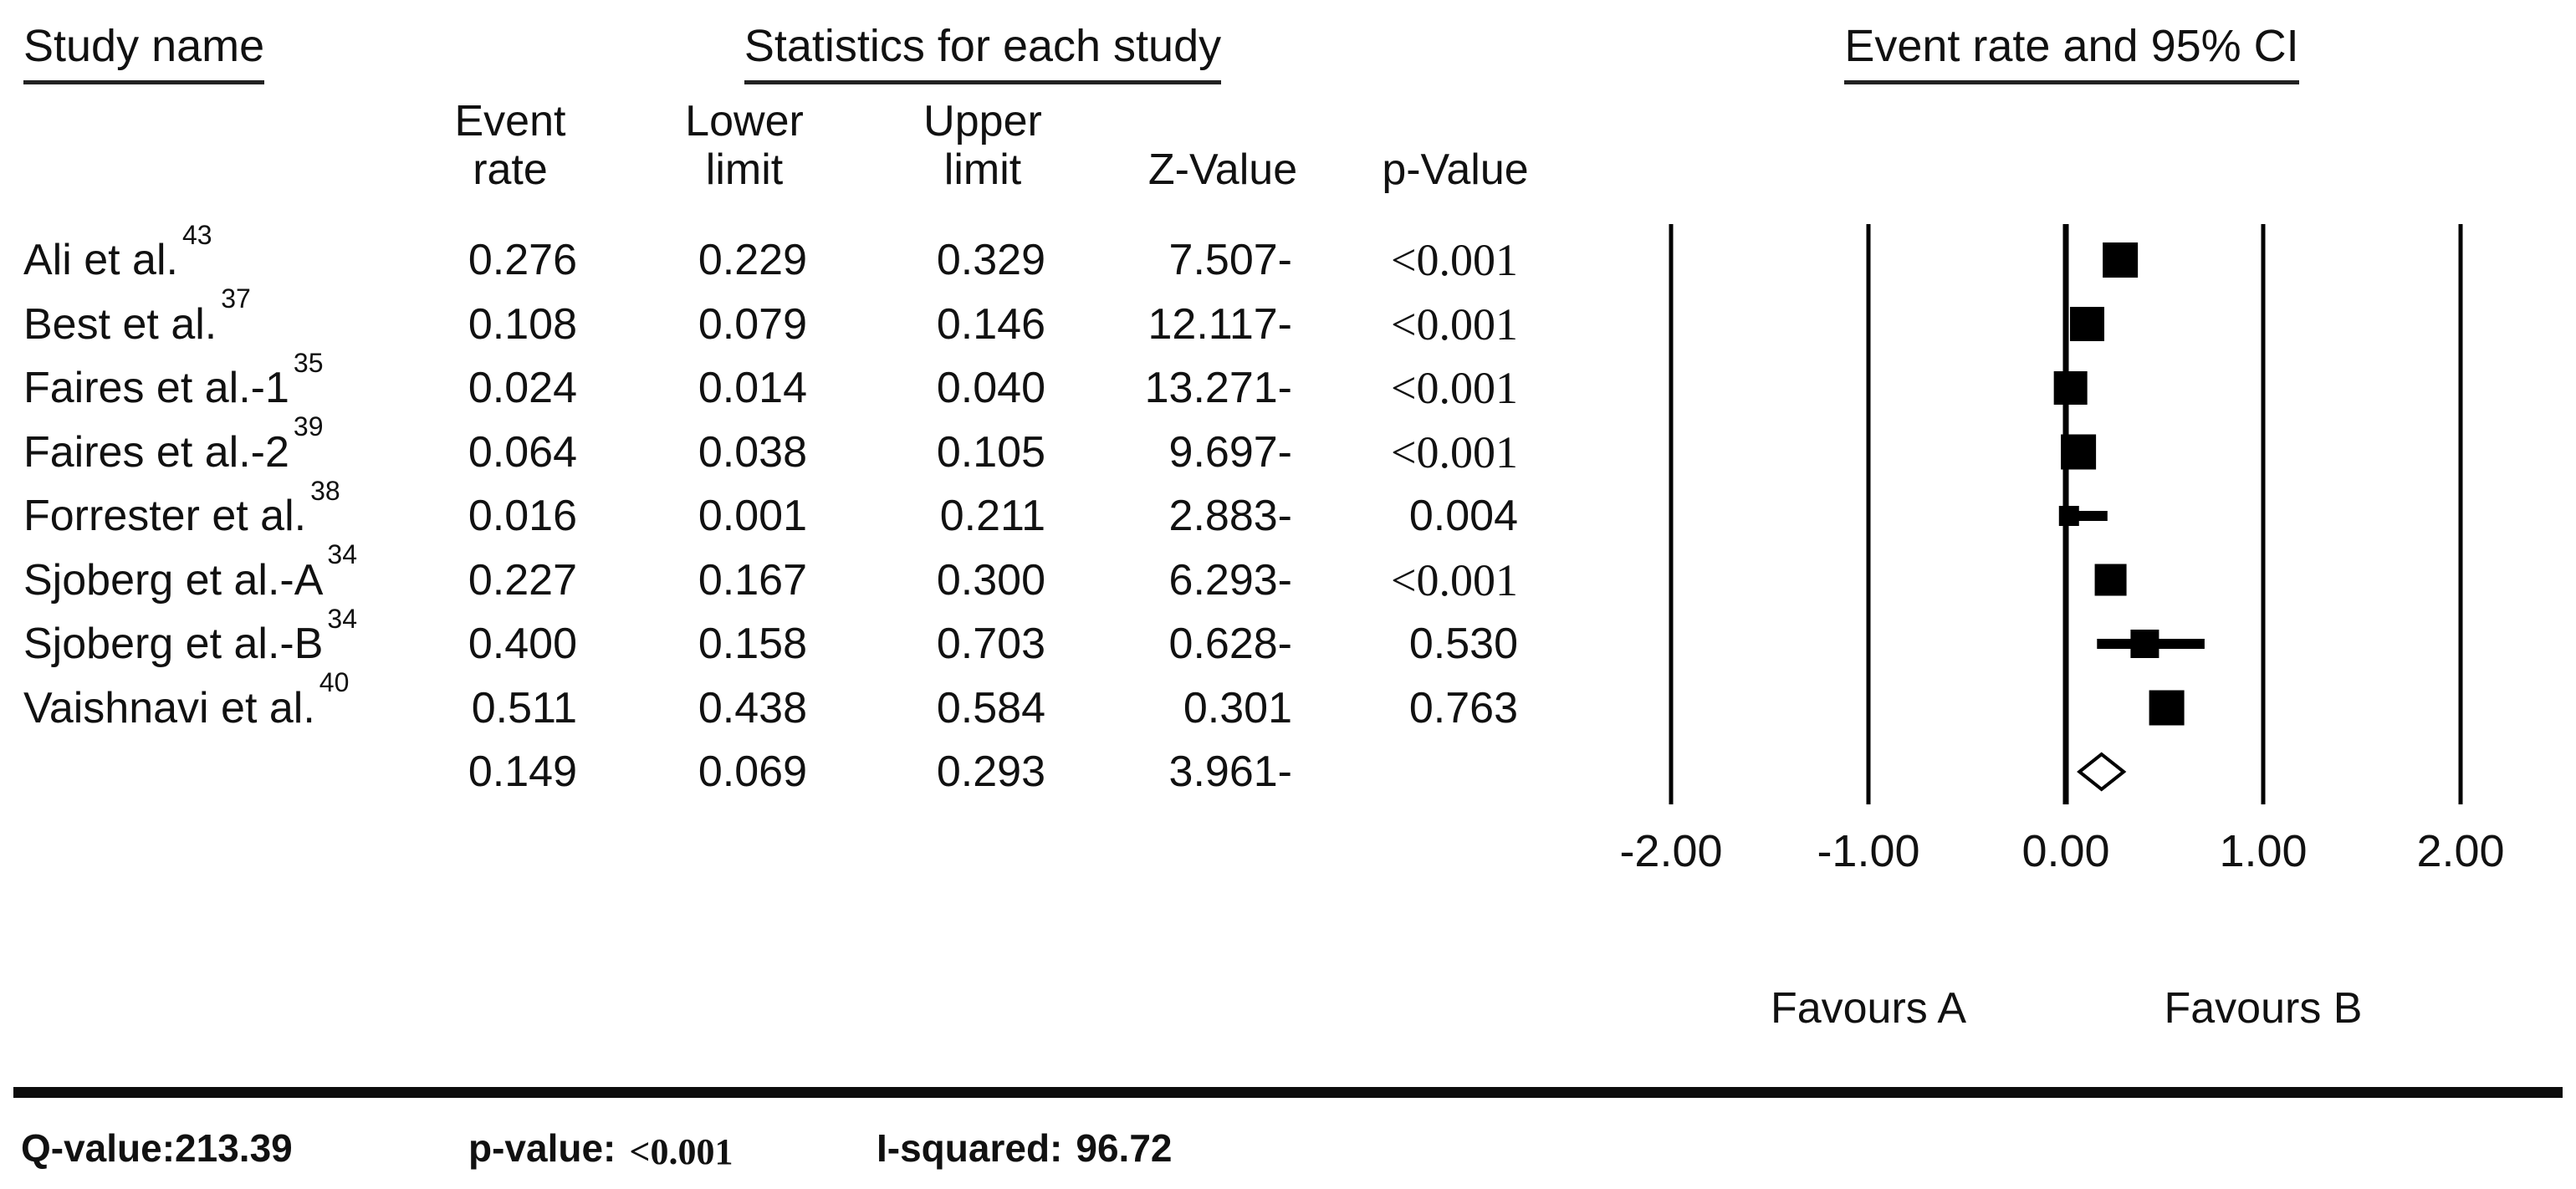  I want to click on stats-title: Statistics for each study, so click(983, 51).